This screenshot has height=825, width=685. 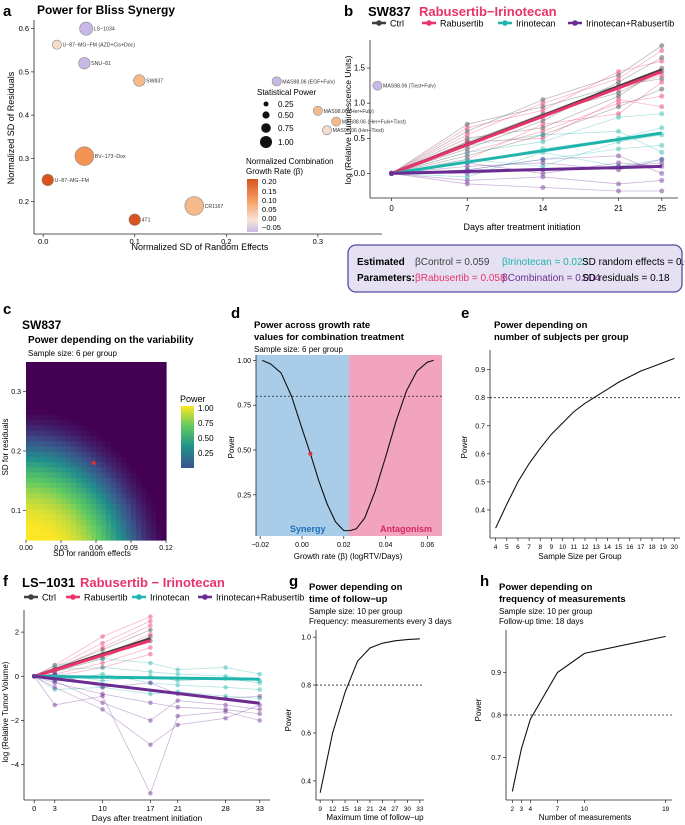 What do you see at coordinates (302, 545) in the screenshot?
I see `d-xtick-label-1: 0.00` at bounding box center [302, 545].